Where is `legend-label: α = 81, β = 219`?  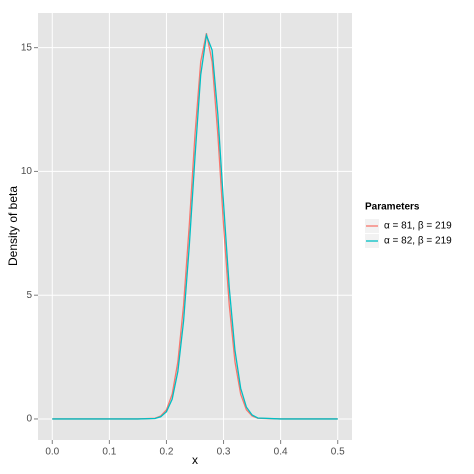 legend-label: α = 81, β = 219 is located at coordinates (418, 226).